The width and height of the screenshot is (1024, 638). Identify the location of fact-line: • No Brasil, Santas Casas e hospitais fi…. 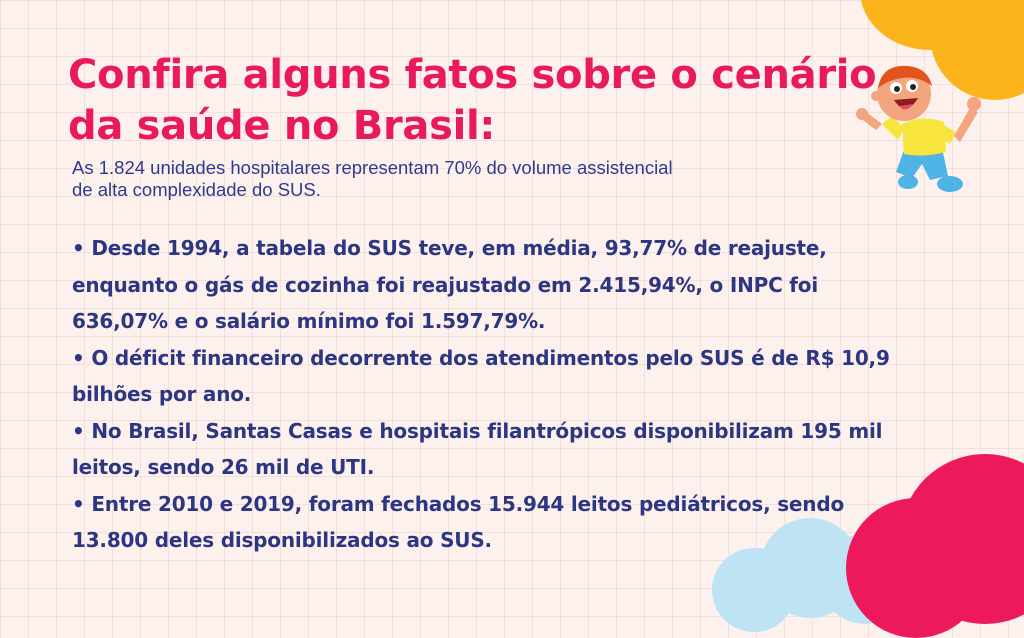
(477, 430).